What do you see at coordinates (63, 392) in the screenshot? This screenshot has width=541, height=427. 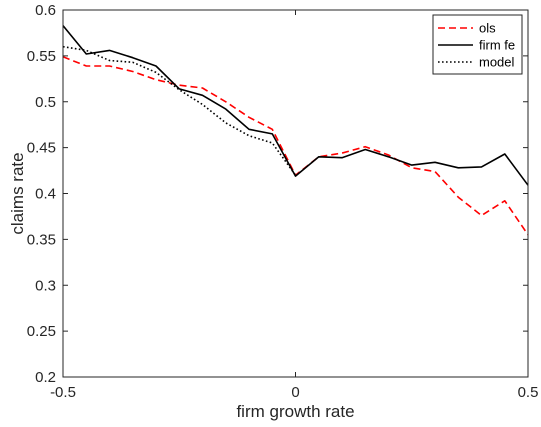 I see `x-tick-label: -0.5` at bounding box center [63, 392].